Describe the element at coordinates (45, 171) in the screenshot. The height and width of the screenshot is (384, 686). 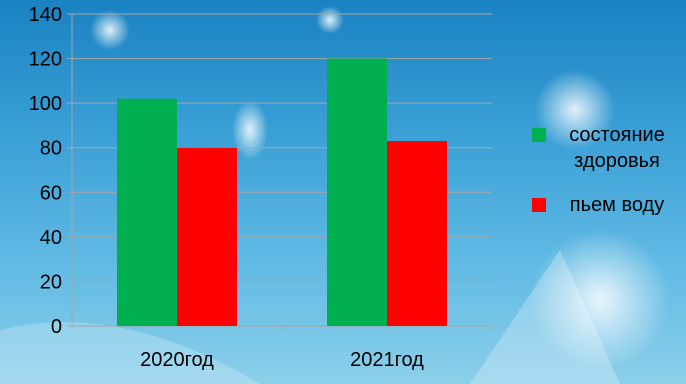
I see `y-axis-tick-labels: 0 20 40 60 80 100 120 140` at that location.